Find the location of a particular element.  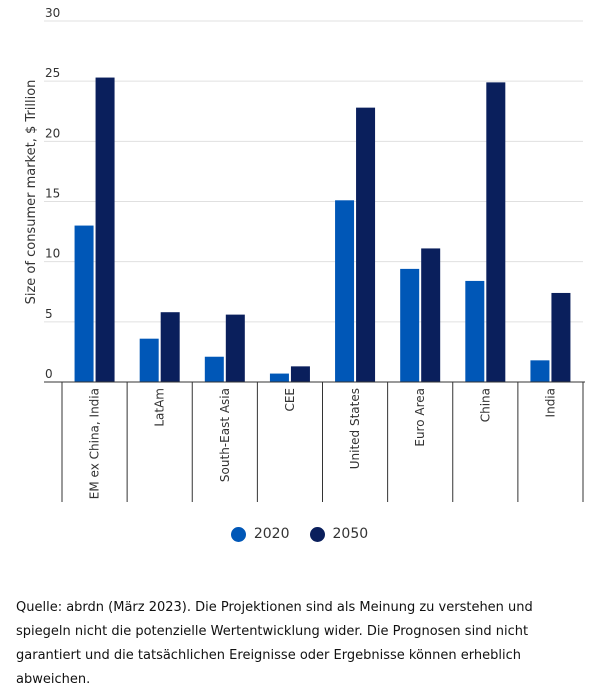

legend-item-2020: 2020 is located at coordinates (260, 534).